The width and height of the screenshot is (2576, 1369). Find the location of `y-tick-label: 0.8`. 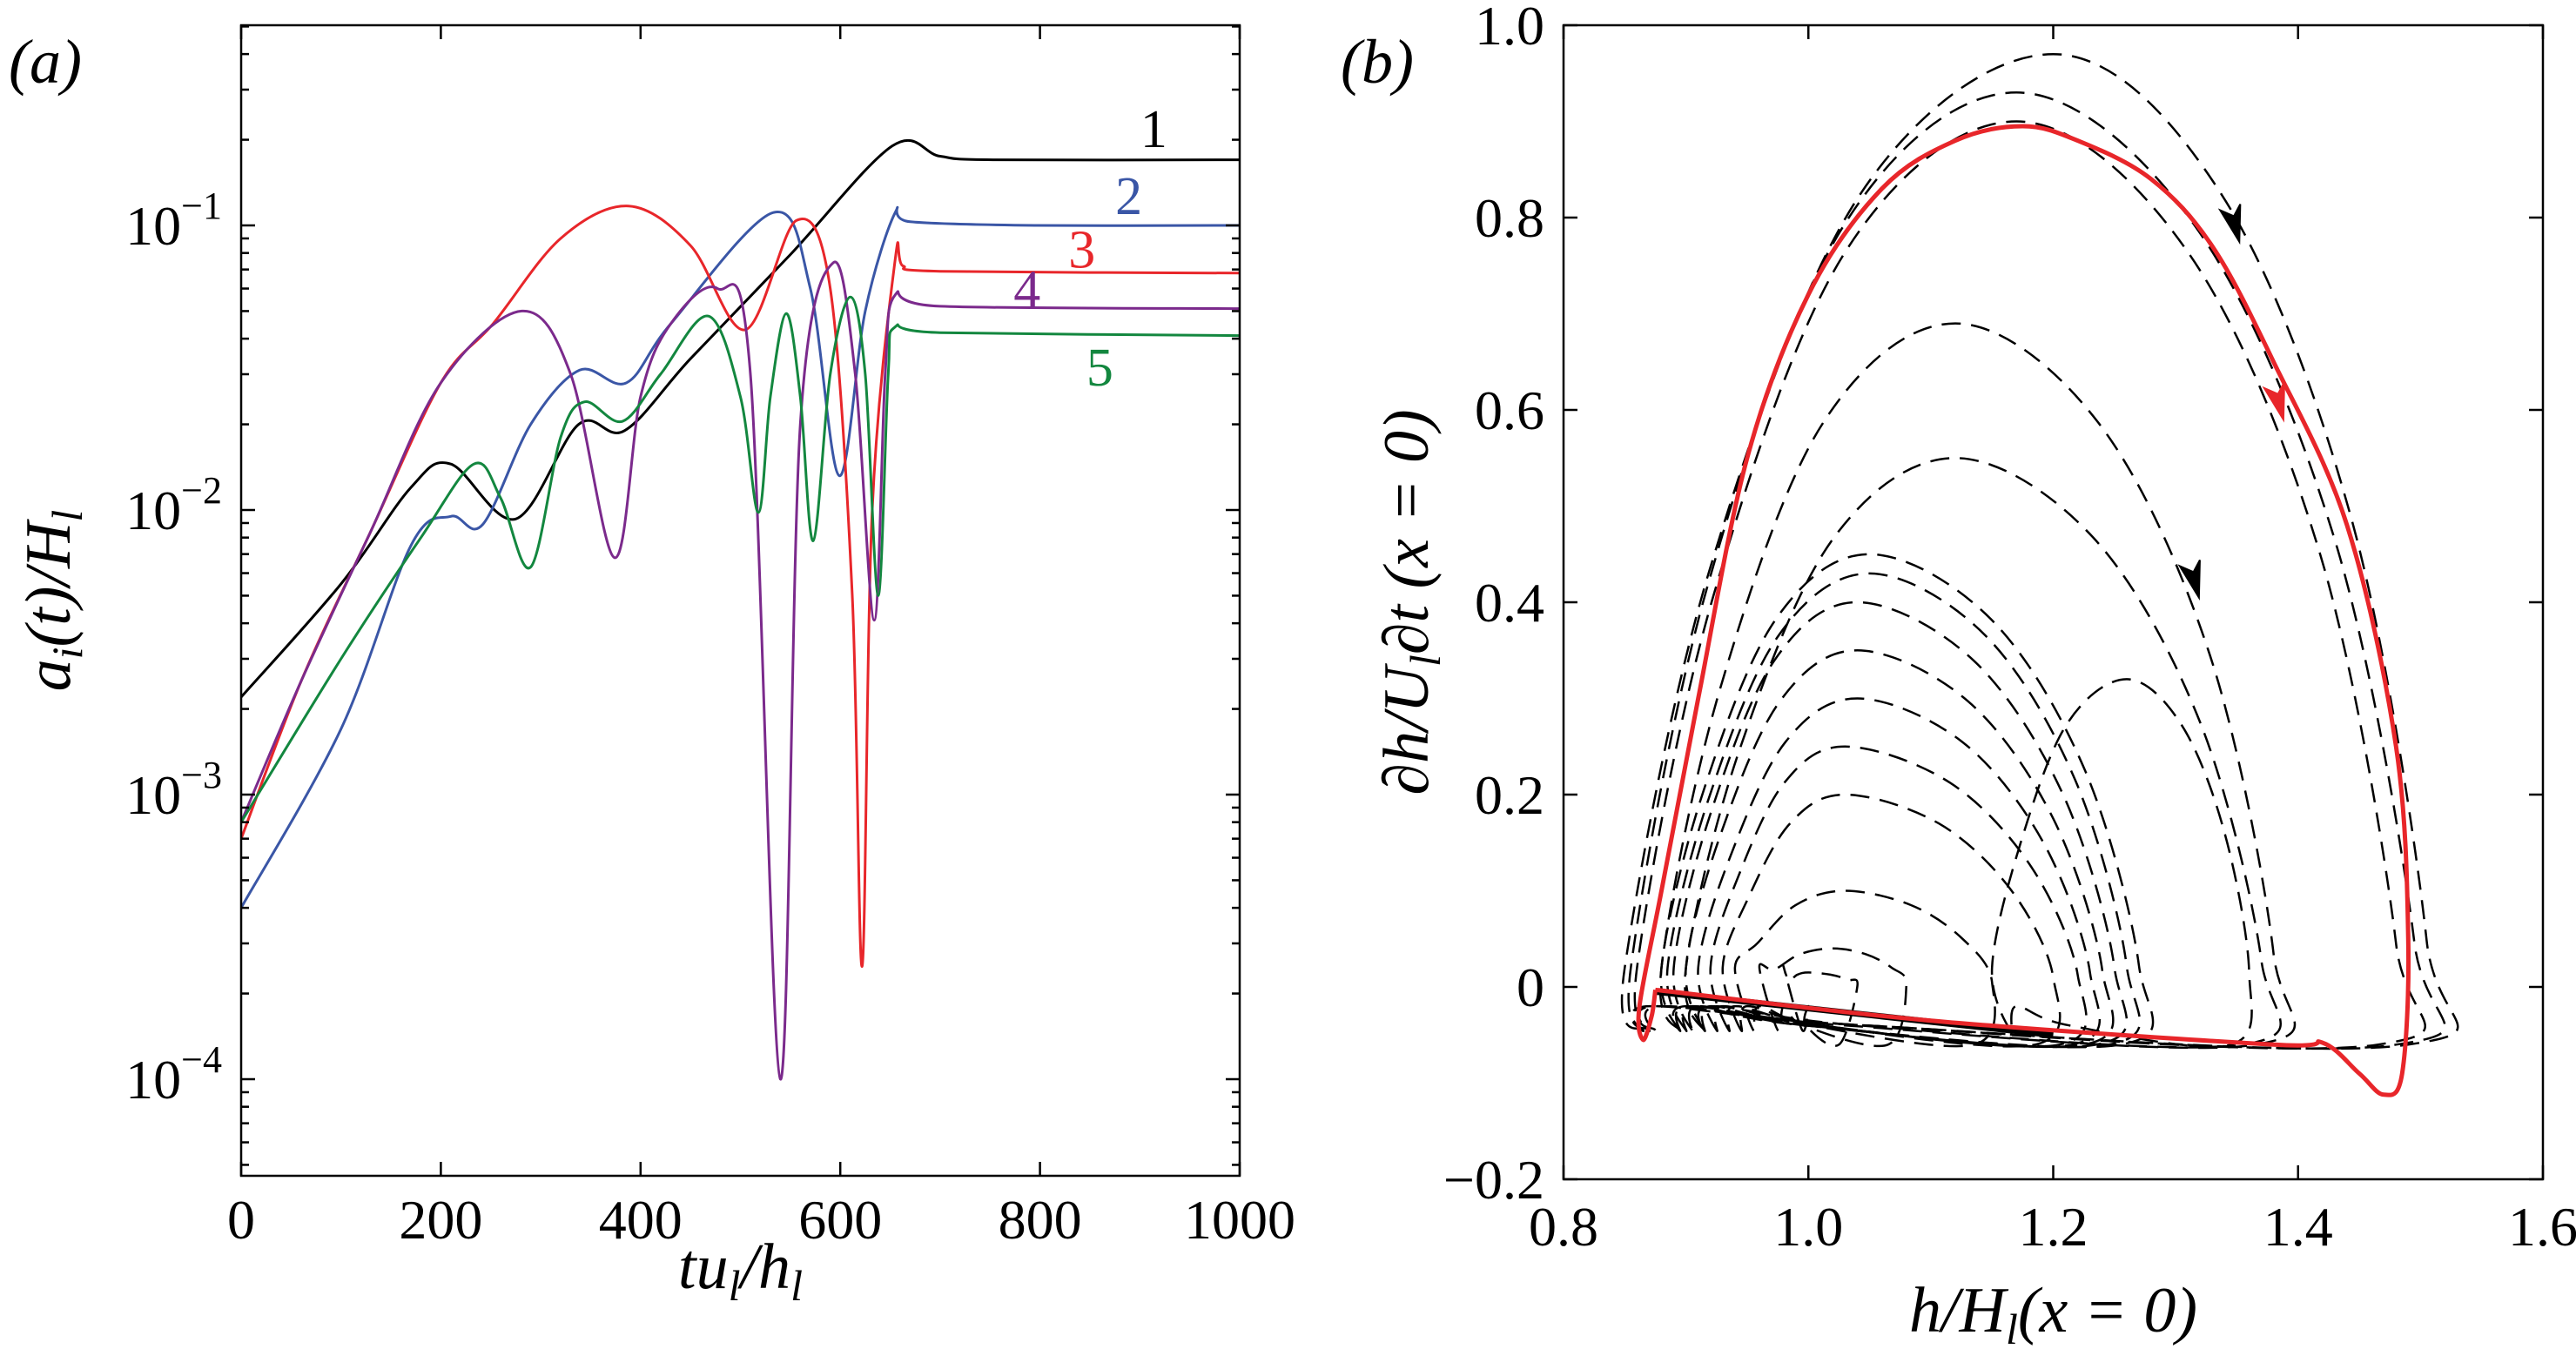

y-tick-label: 0.8 is located at coordinates (1509, 218).